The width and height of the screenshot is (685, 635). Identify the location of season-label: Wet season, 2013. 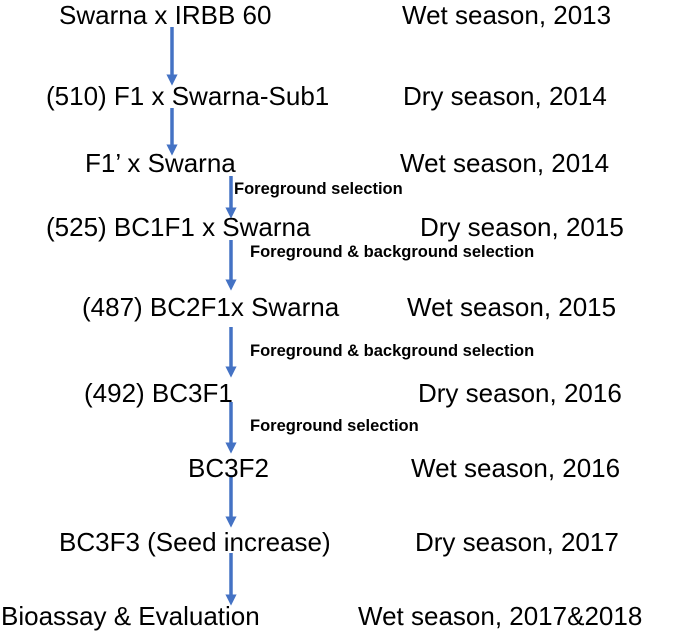
(507, 15).